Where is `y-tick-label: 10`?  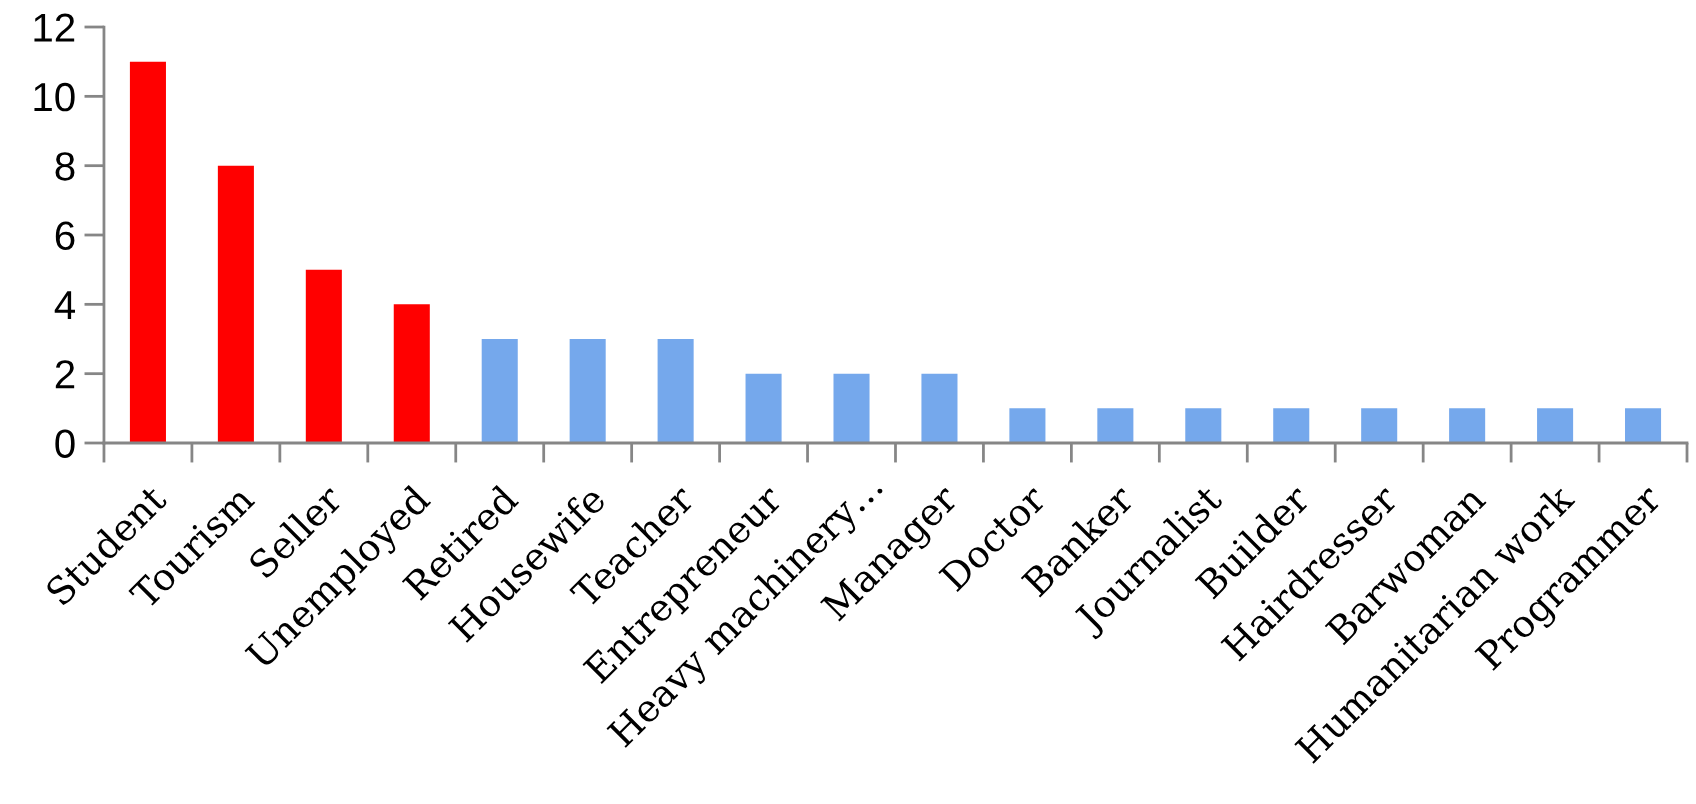
y-tick-label: 10 is located at coordinates (54, 97).